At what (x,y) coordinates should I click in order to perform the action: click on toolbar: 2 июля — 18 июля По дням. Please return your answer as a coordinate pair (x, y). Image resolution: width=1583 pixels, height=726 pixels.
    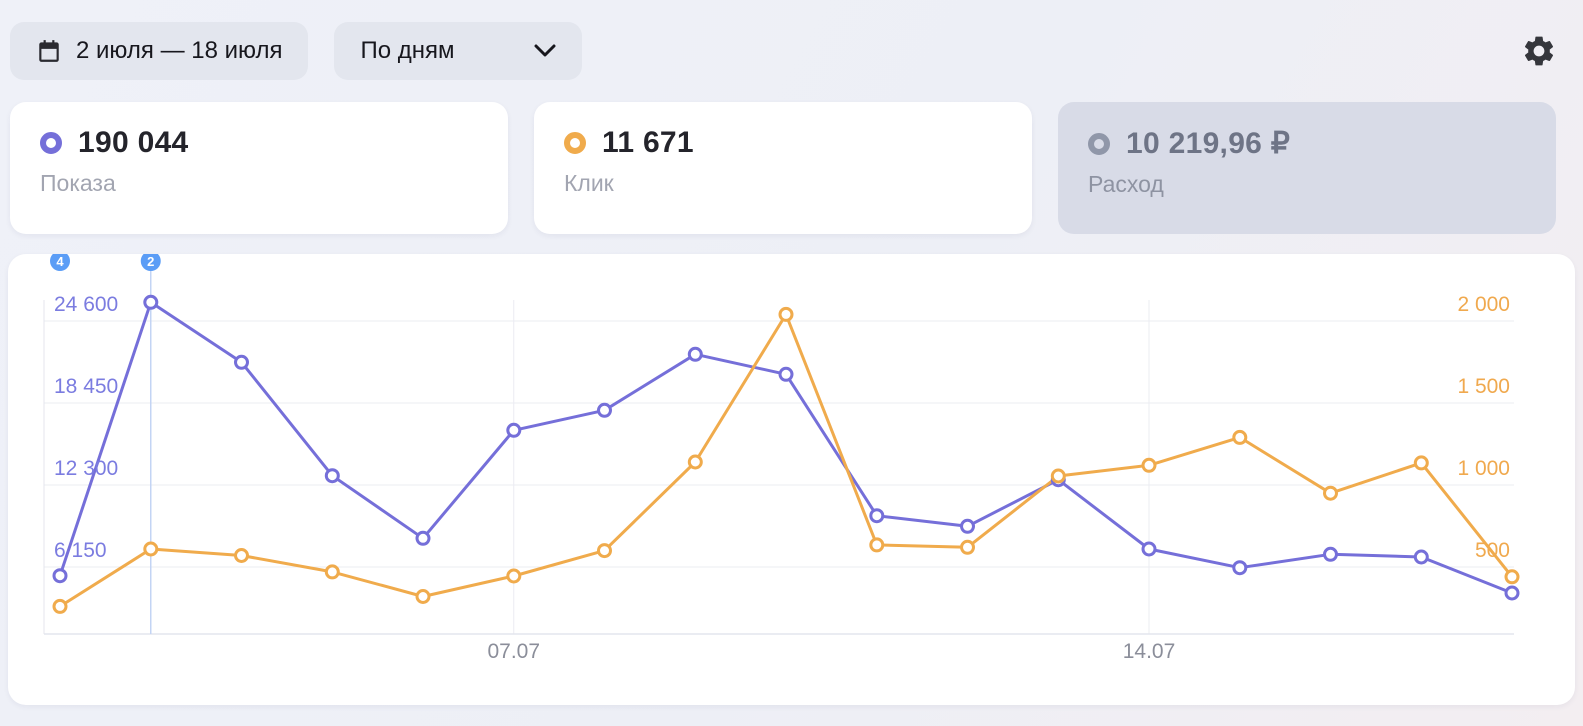
    Looking at the image, I should click on (791, 40).